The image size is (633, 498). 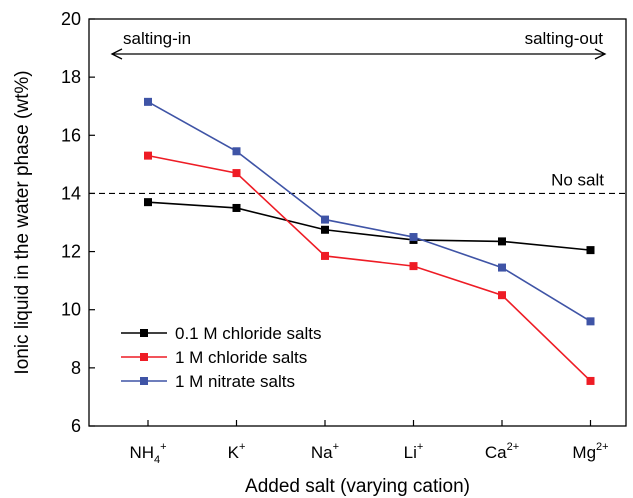 What do you see at coordinates (414, 451) in the screenshot?
I see `x-tick-label: Li+` at bounding box center [414, 451].